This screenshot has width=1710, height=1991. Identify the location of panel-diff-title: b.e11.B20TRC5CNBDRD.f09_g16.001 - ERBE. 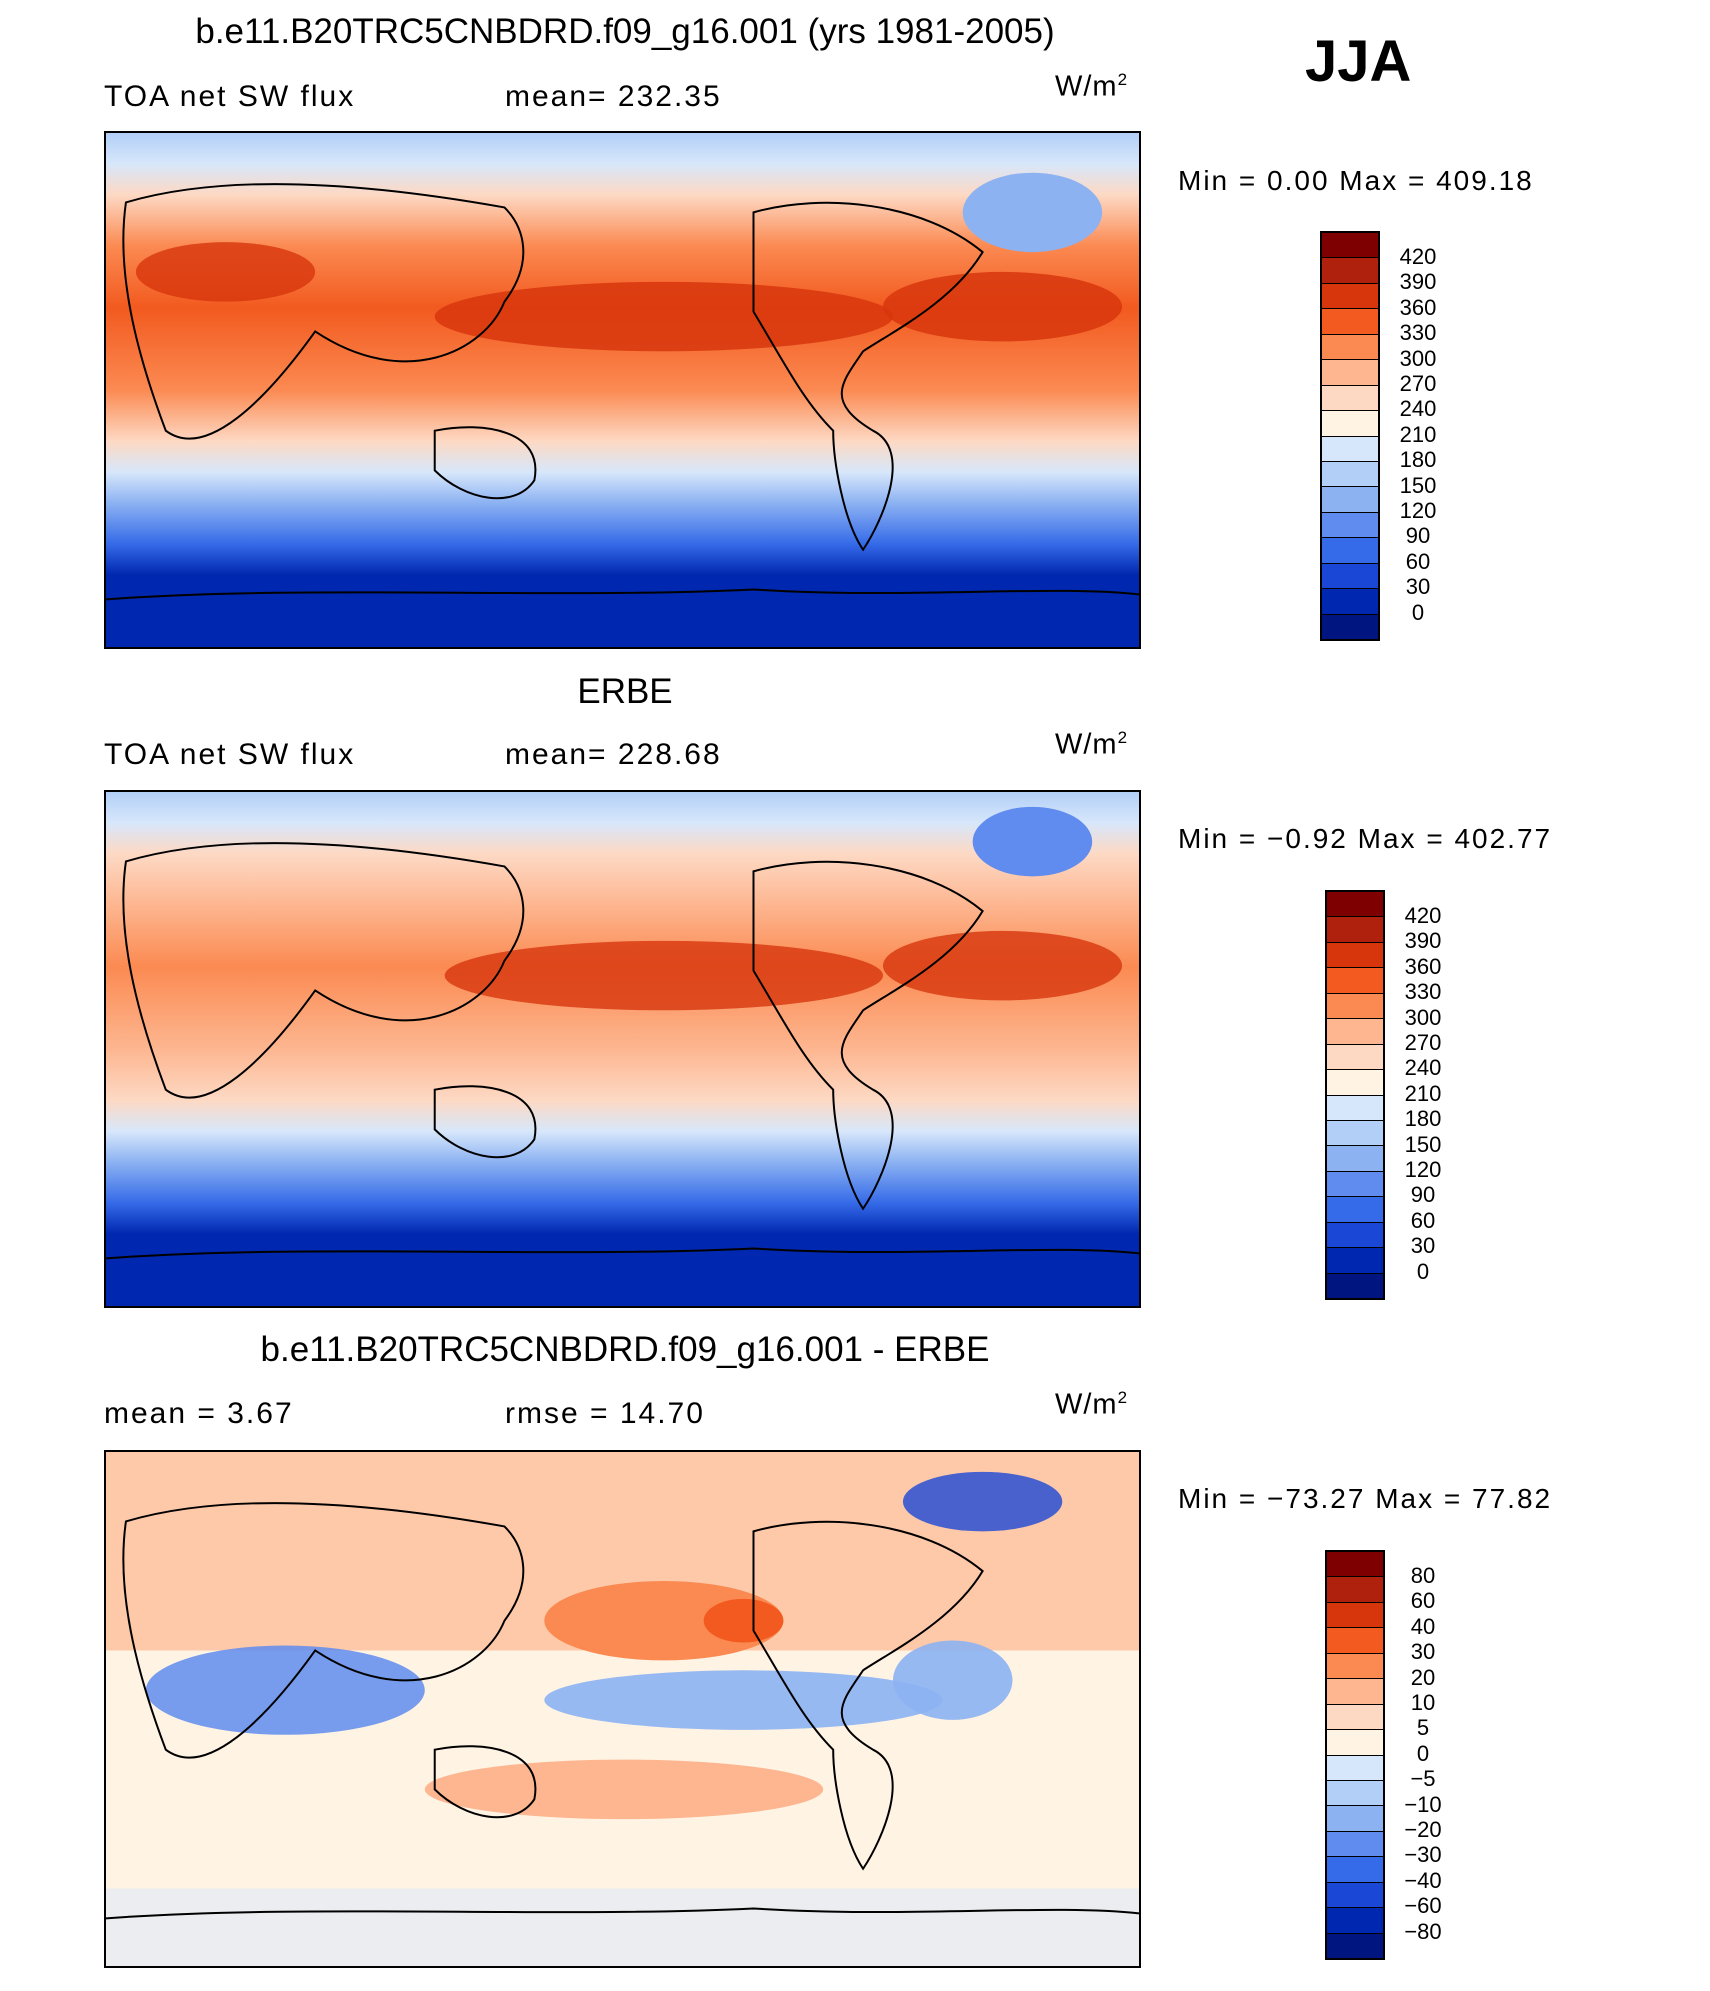
(625, 1349).